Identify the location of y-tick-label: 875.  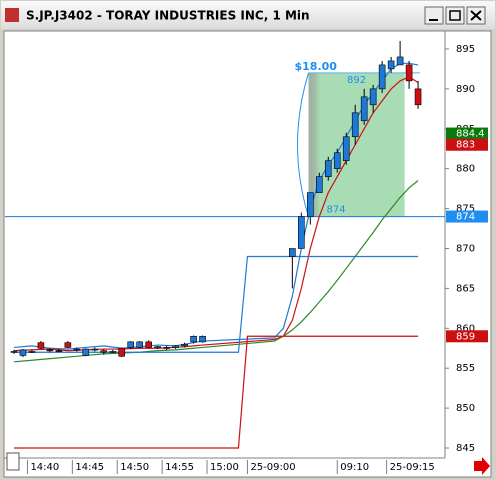
(465, 209).